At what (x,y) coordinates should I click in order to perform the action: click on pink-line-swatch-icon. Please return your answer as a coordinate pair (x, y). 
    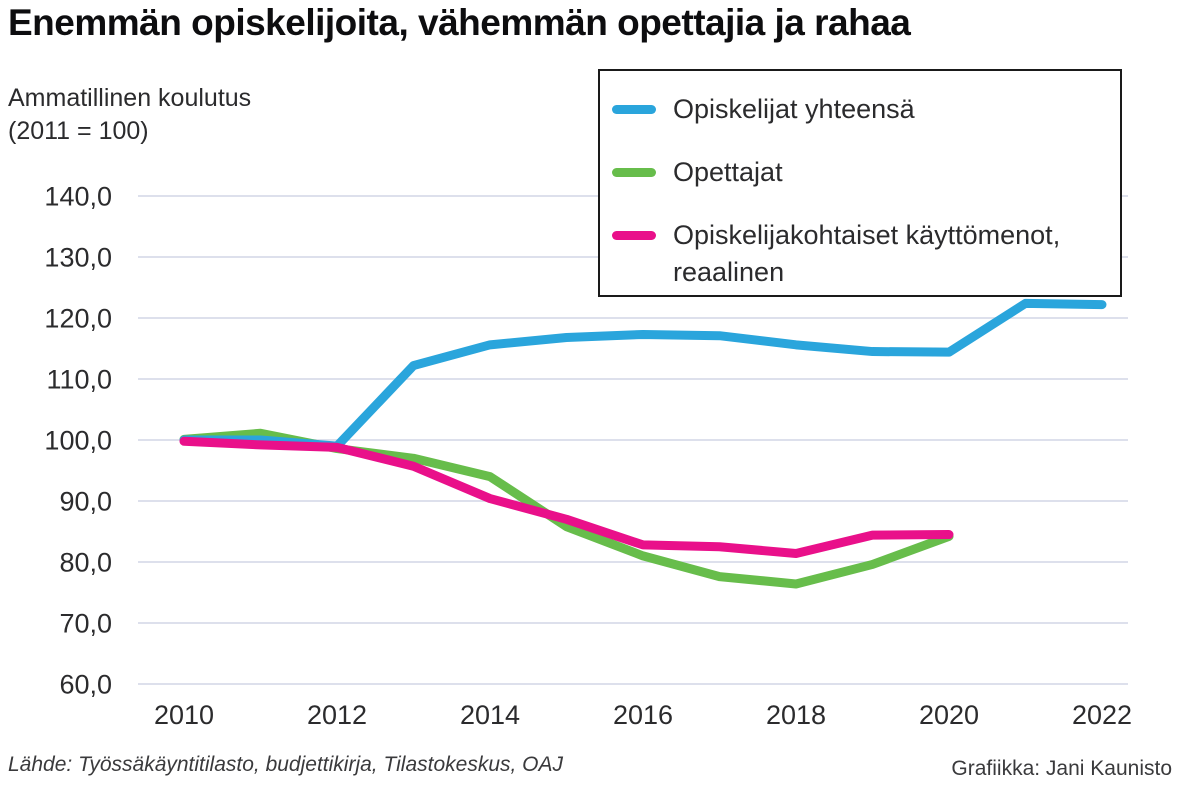
    Looking at the image, I should click on (634, 235).